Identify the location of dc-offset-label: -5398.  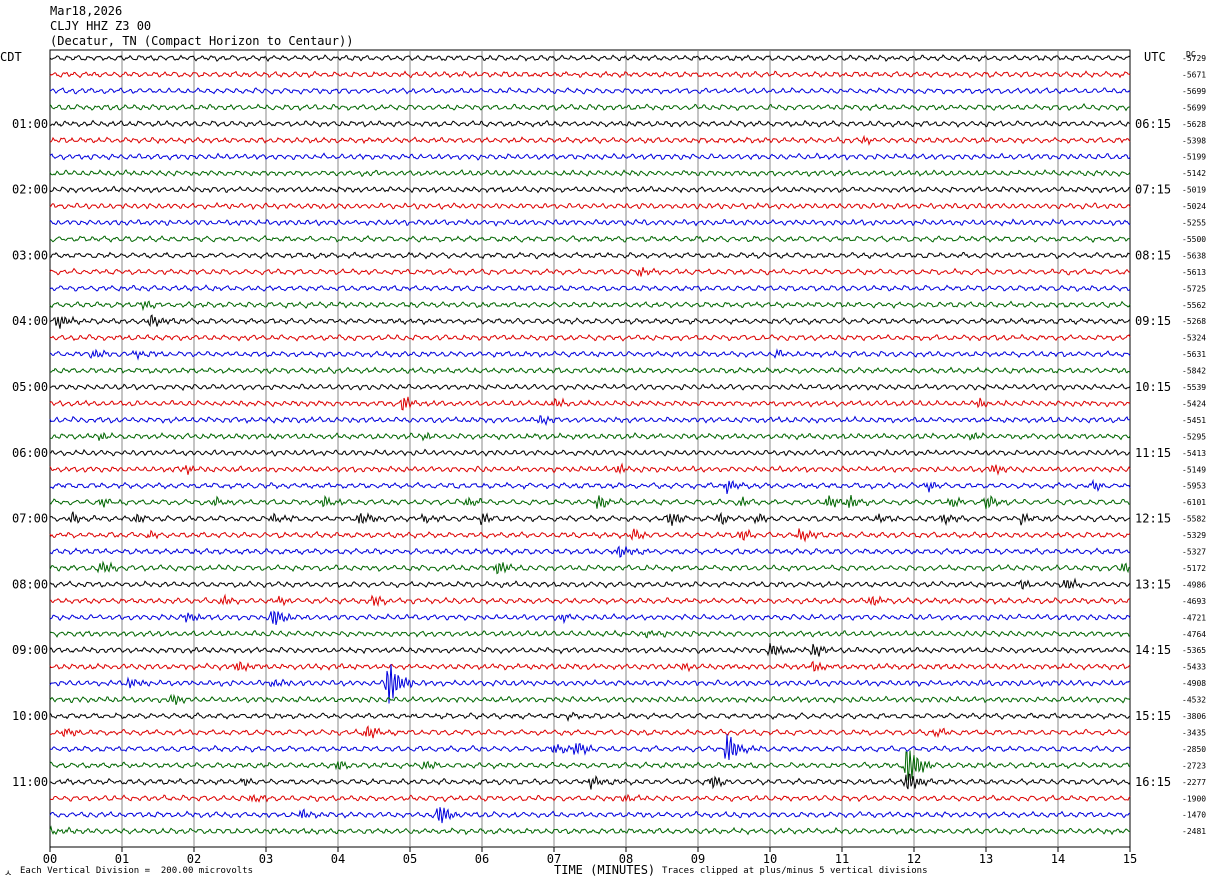
(1194, 140).